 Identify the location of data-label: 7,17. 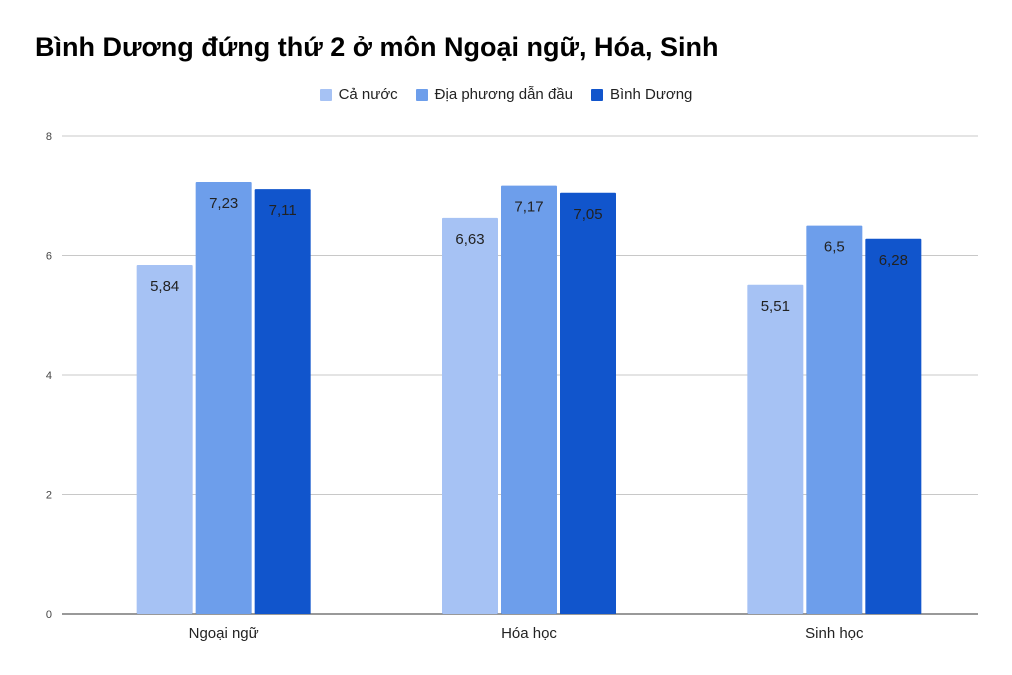
(528, 207).